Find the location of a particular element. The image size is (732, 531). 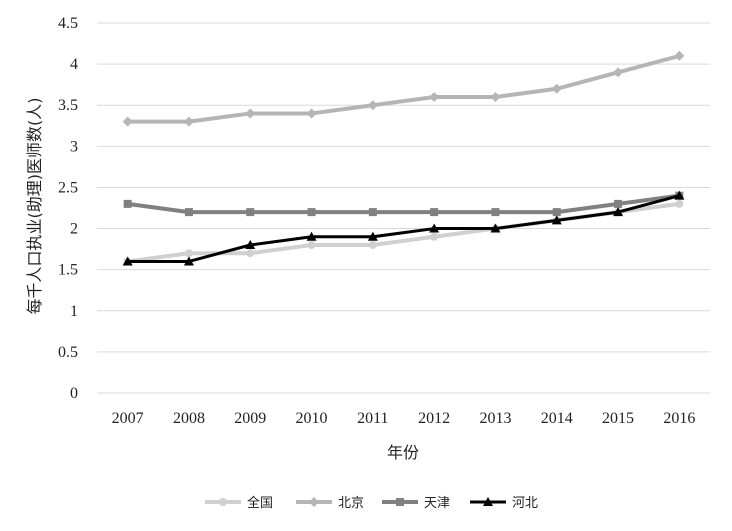

legend-label: 全国 is located at coordinates (260, 503).